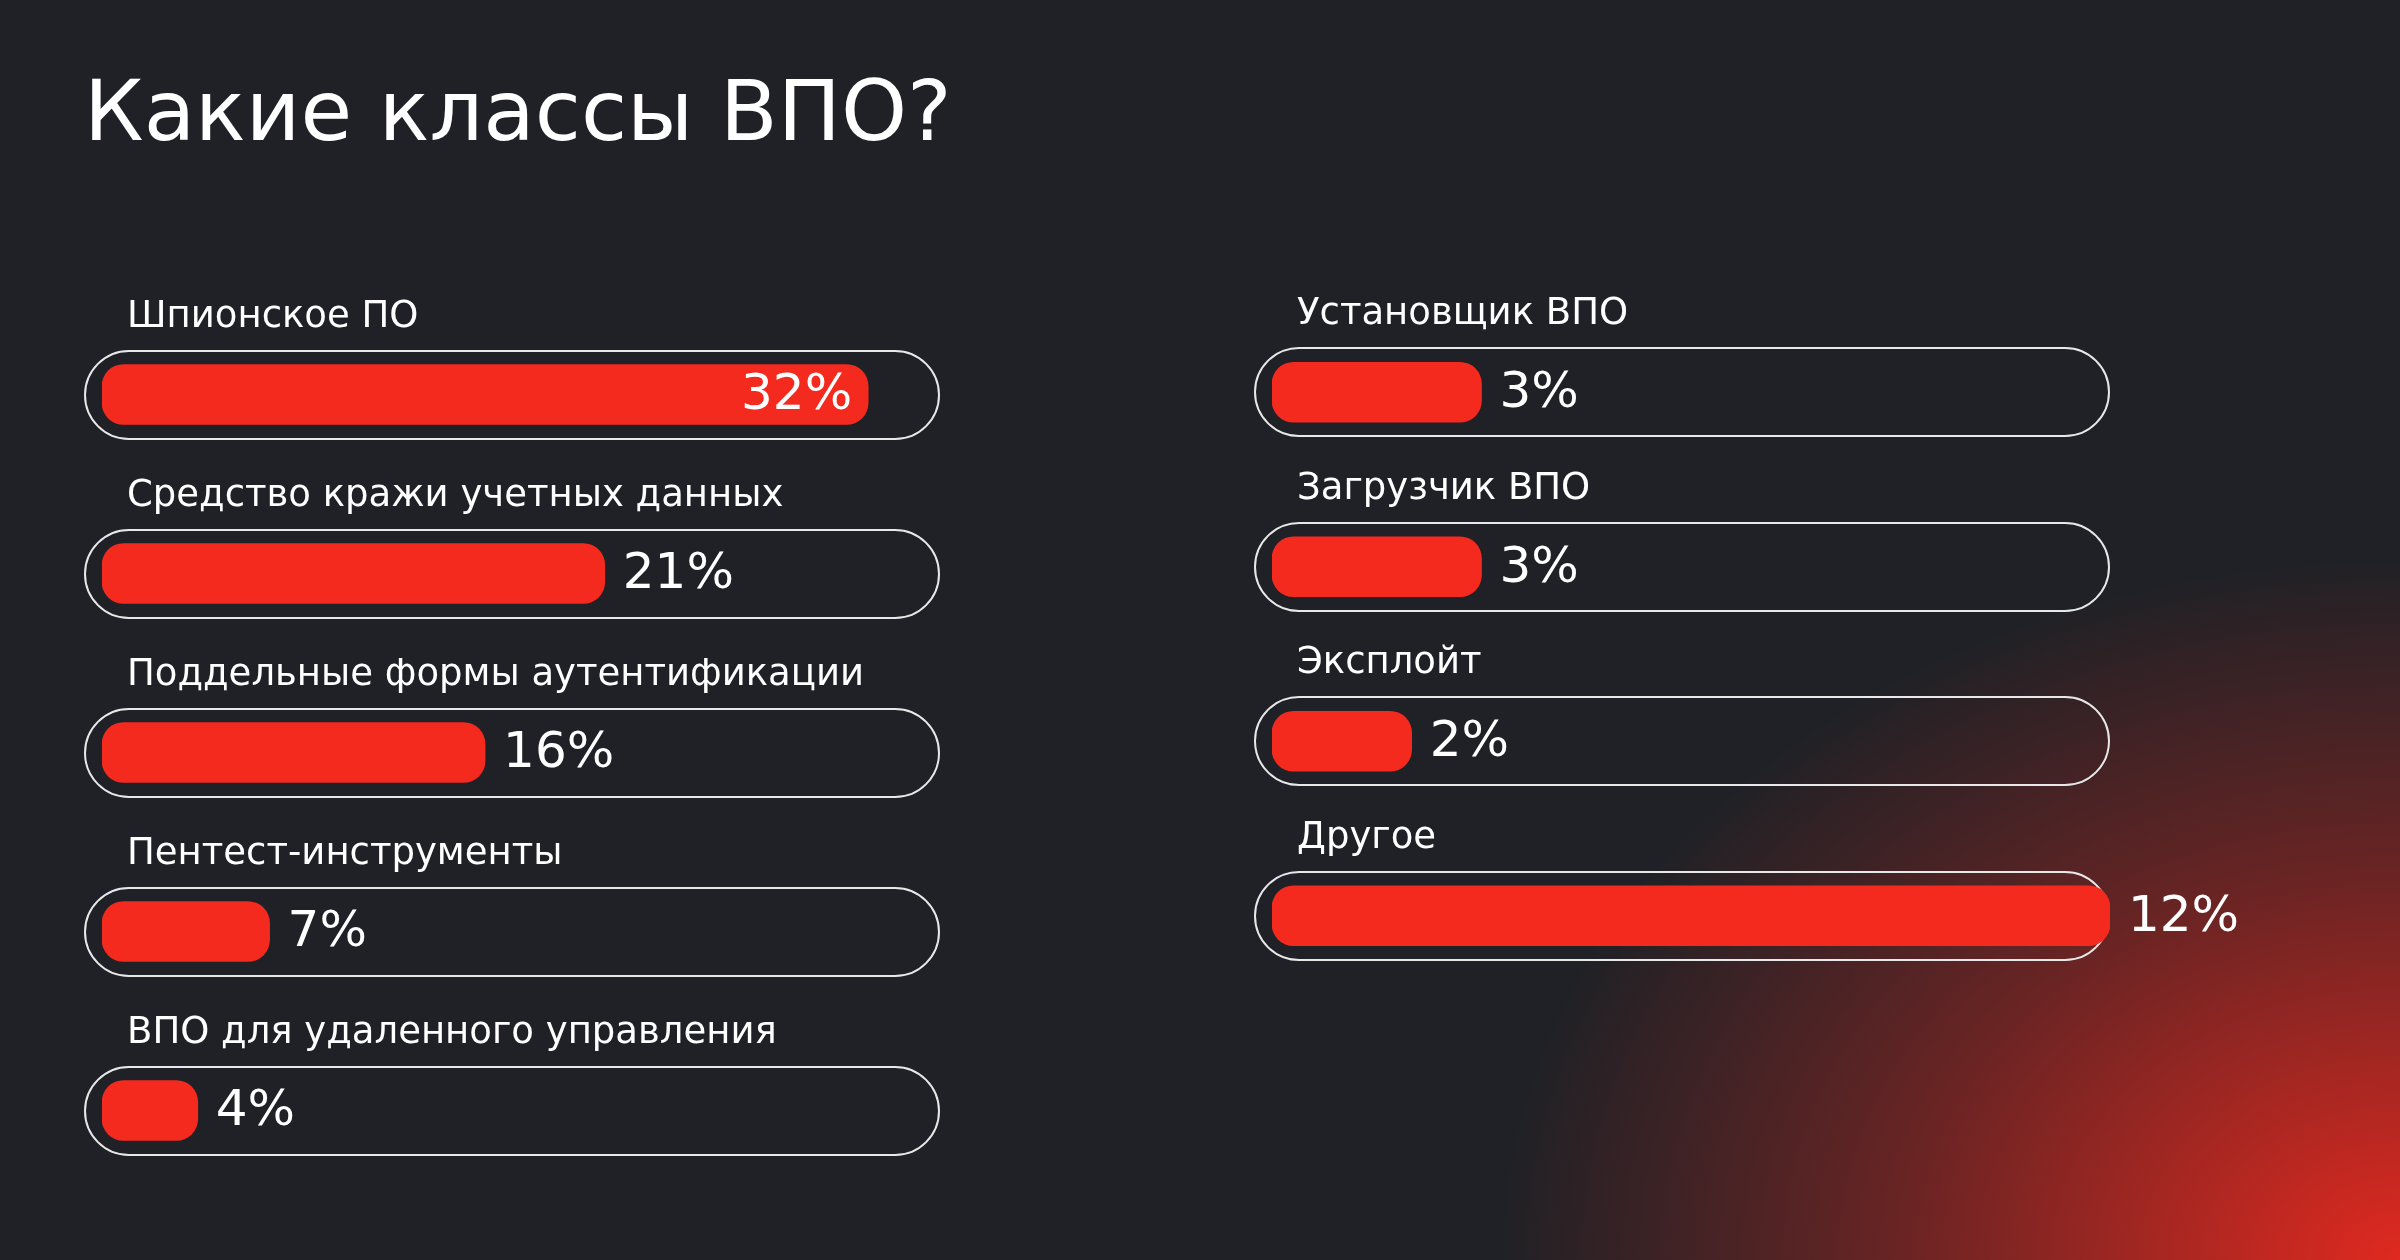  What do you see at coordinates (678, 571) in the screenshot?
I see `data-label: 21%` at bounding box center [678, 571].